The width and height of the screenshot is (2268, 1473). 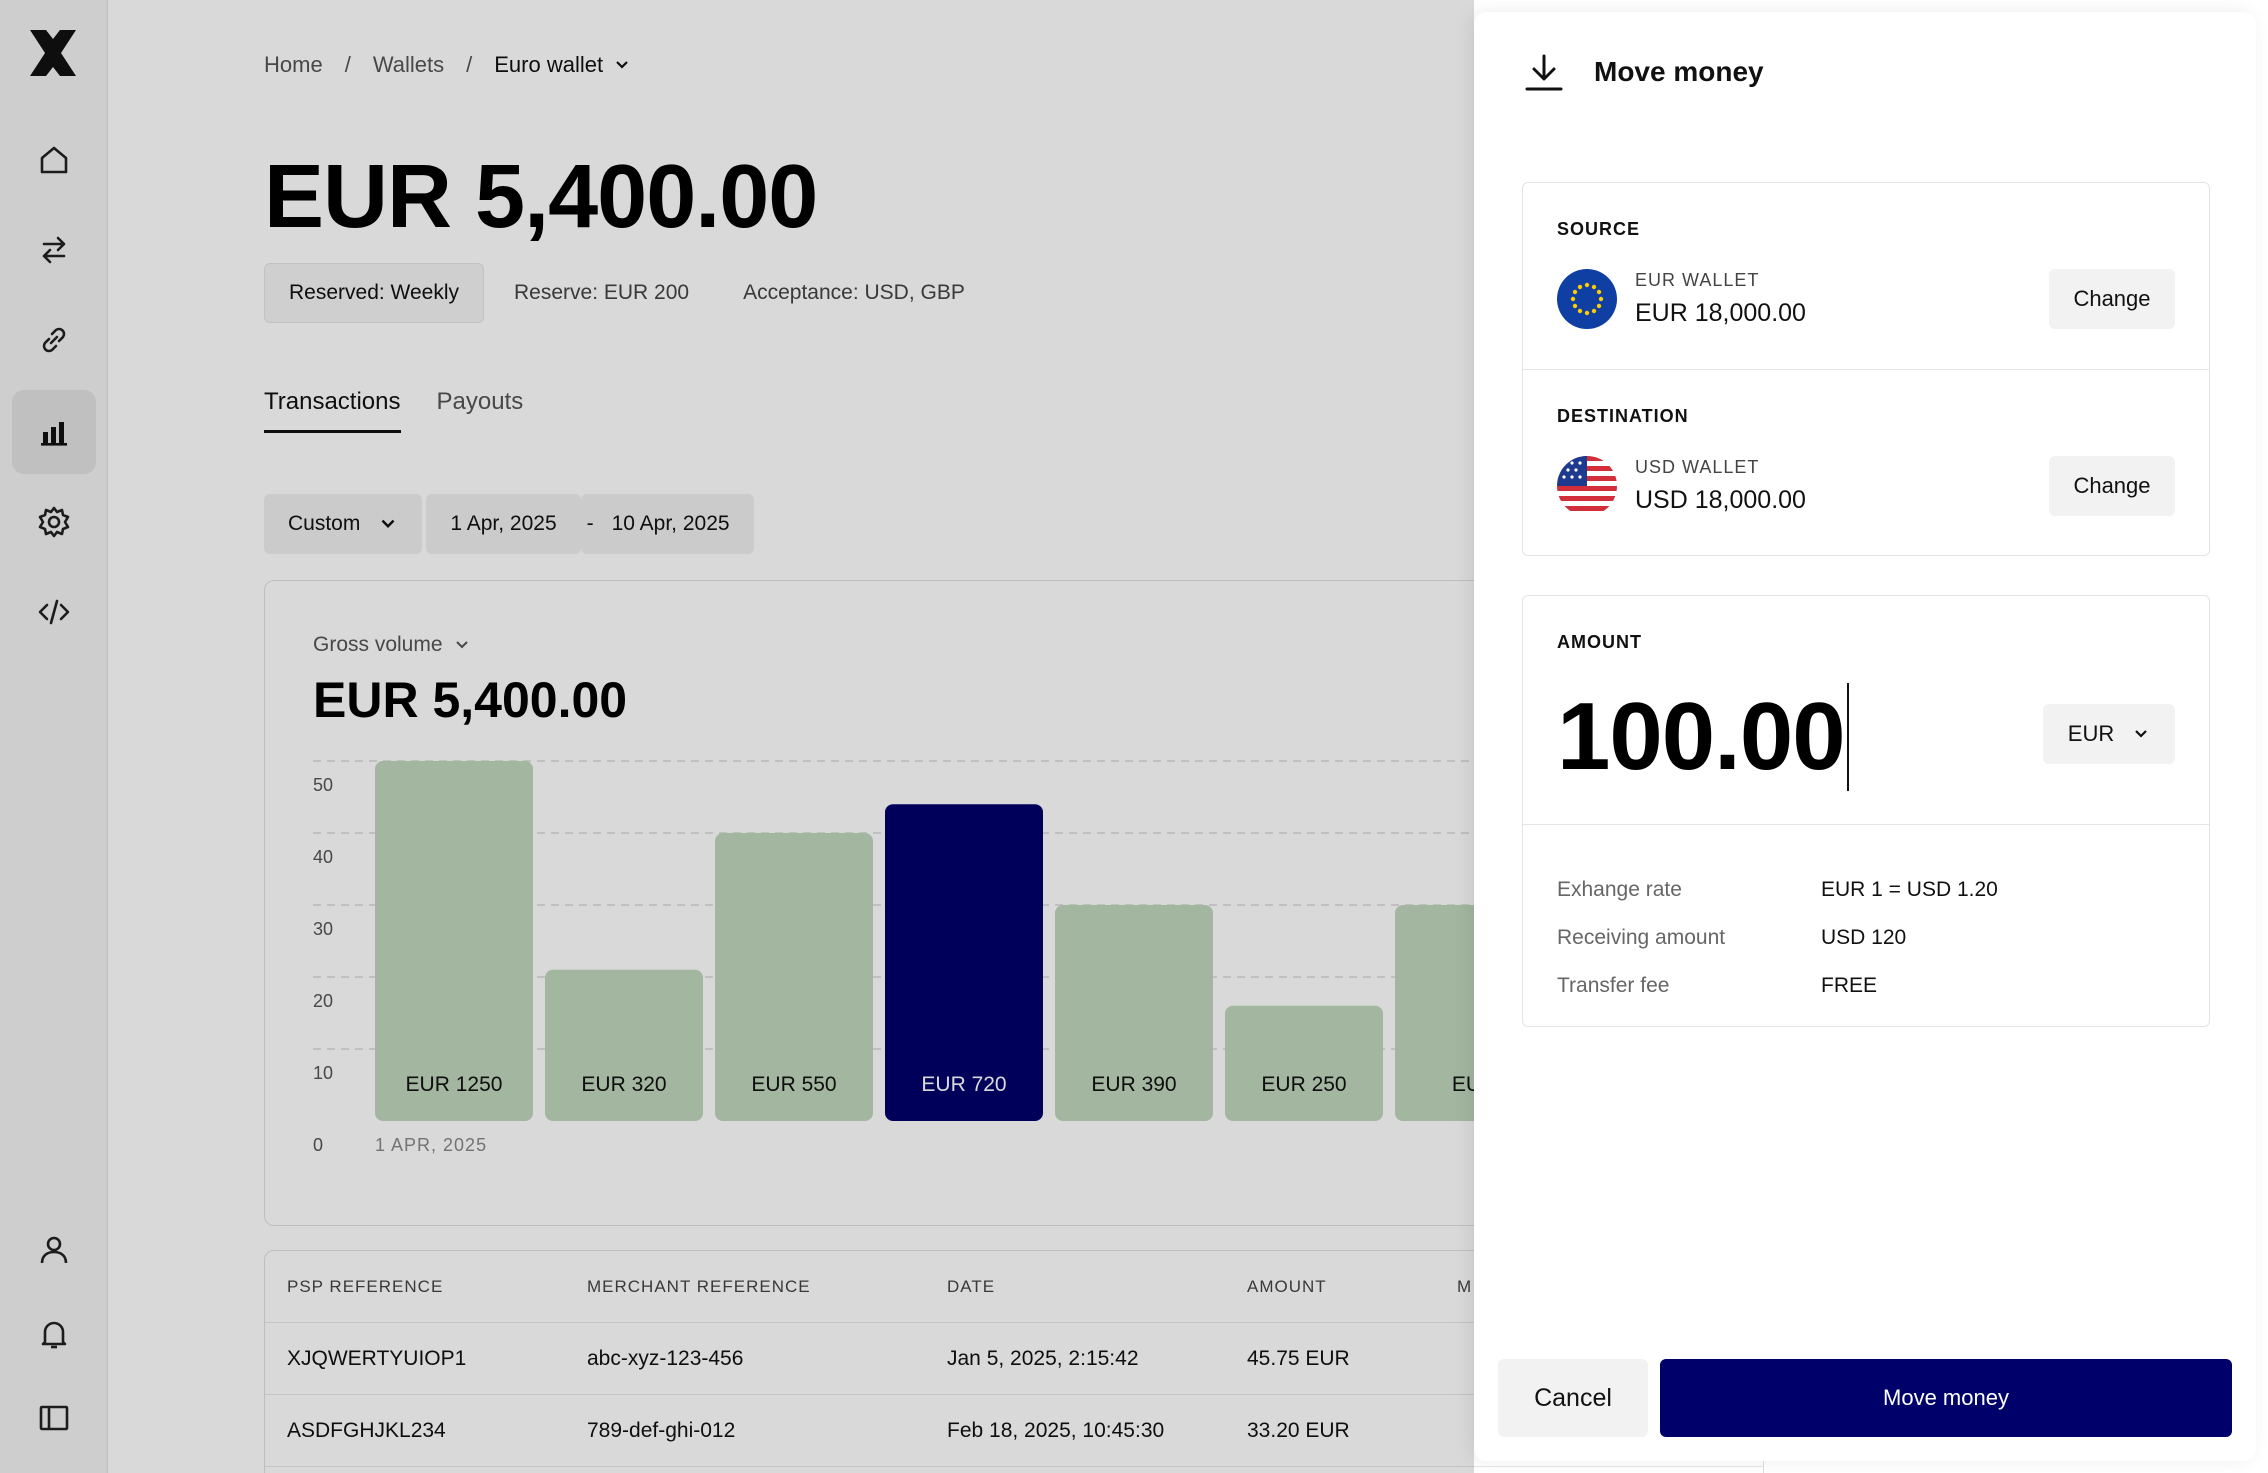 I want to click on receiving-amount-value: USD 120, so click(x=1864, y=937).